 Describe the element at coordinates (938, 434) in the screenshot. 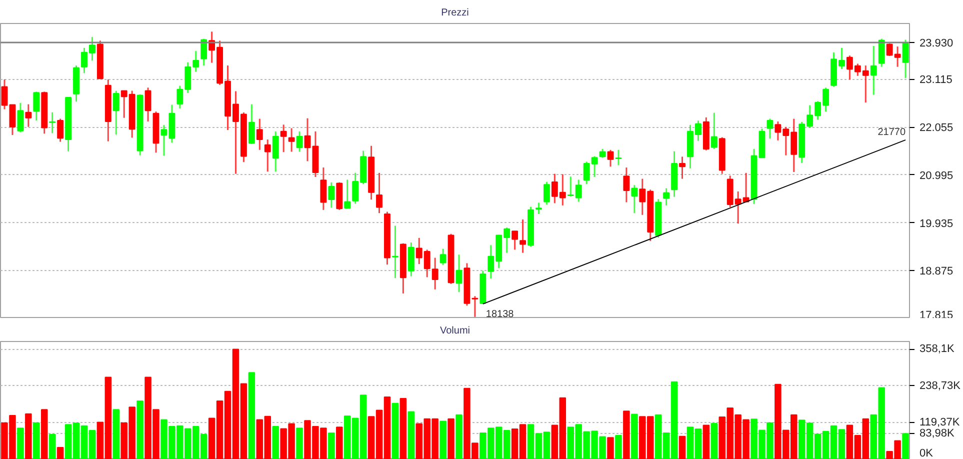

I see `y-tick-label: 83,98K` at that location.